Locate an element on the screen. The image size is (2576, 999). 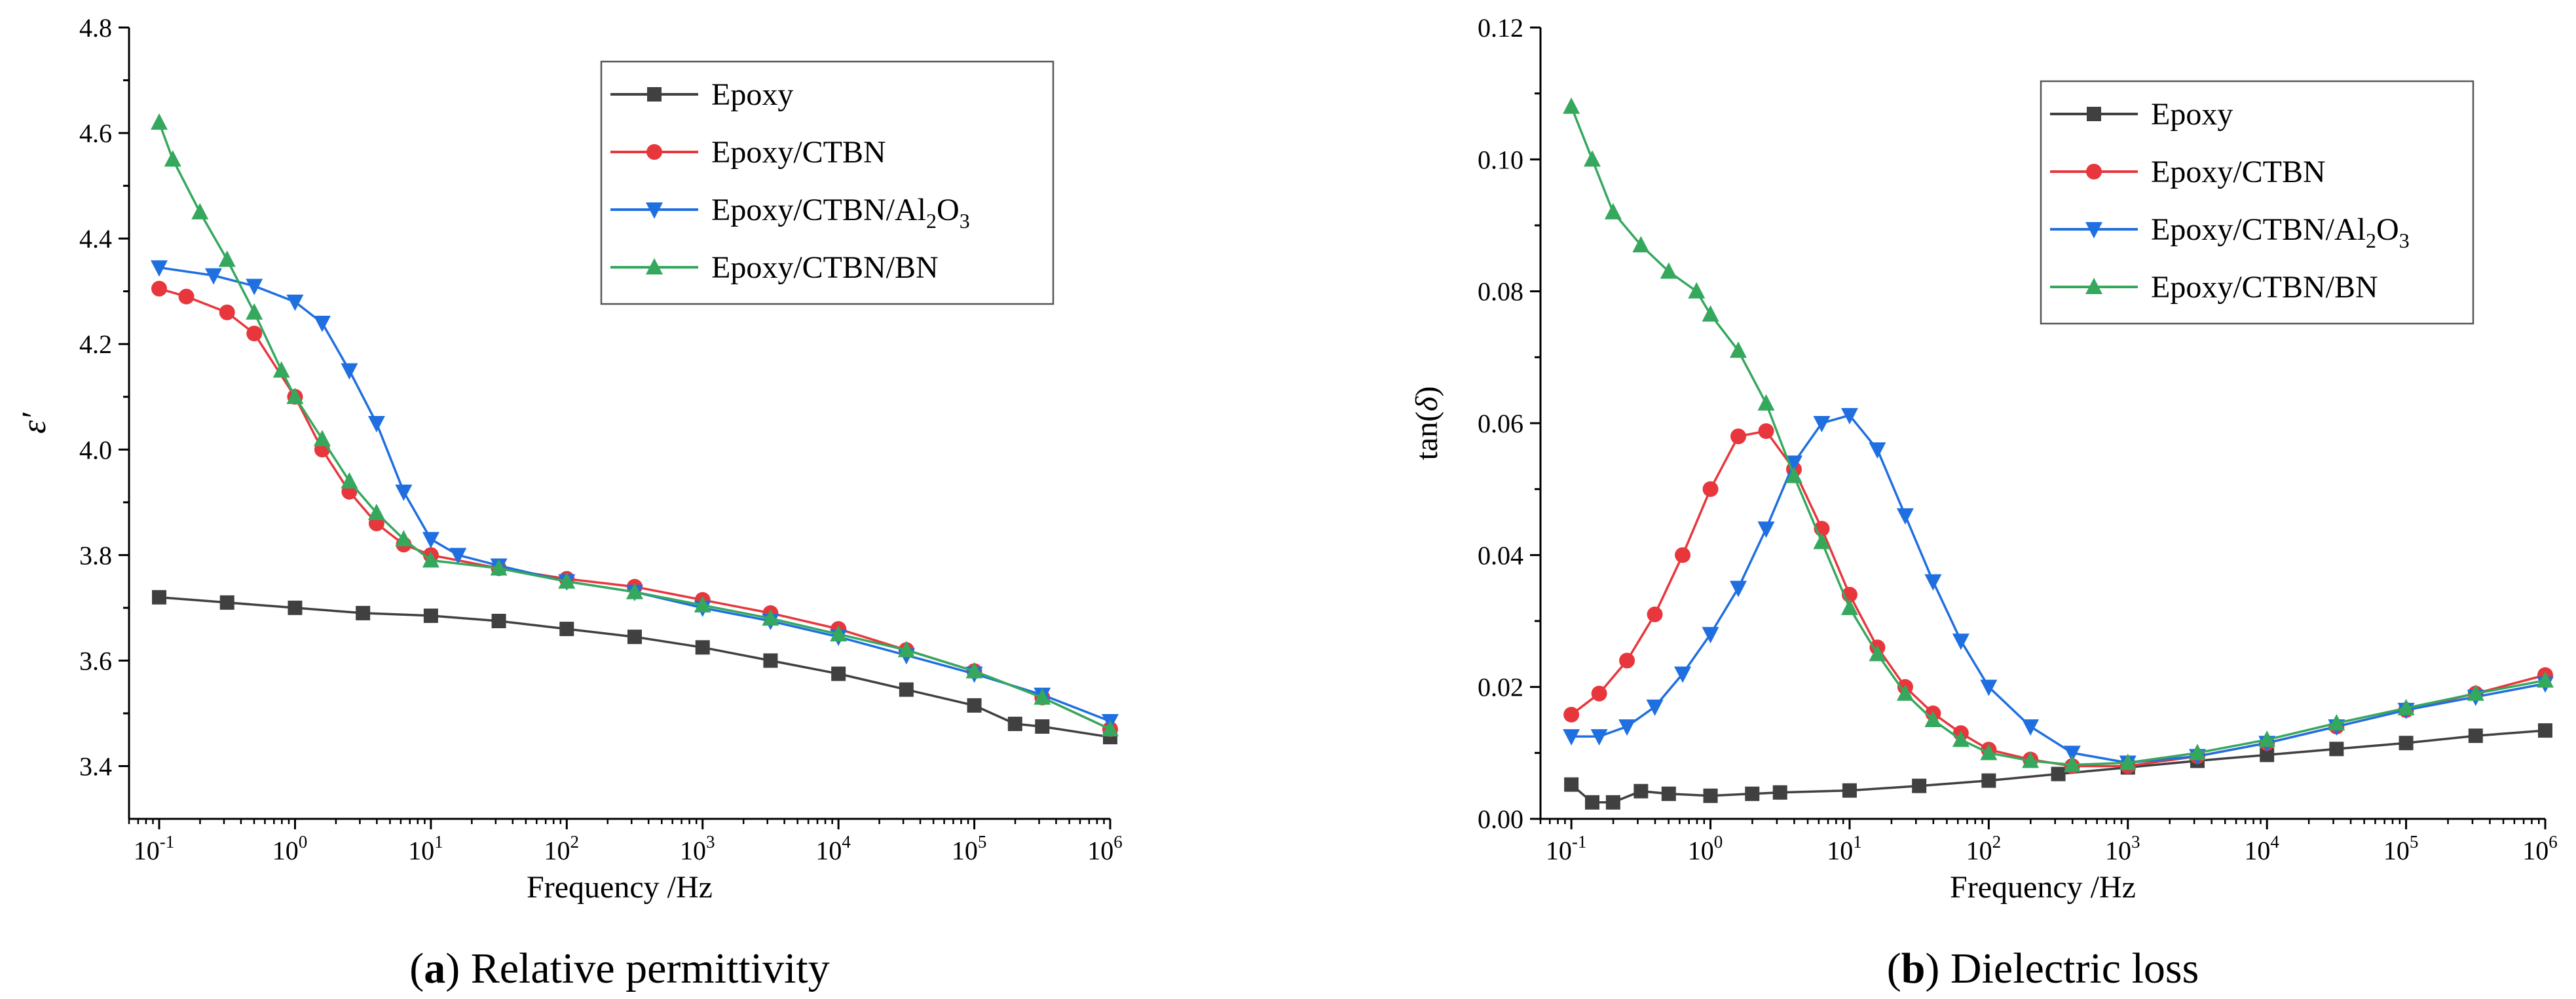
y-tick-label: 4.6 is located at coordinates (95, 133).